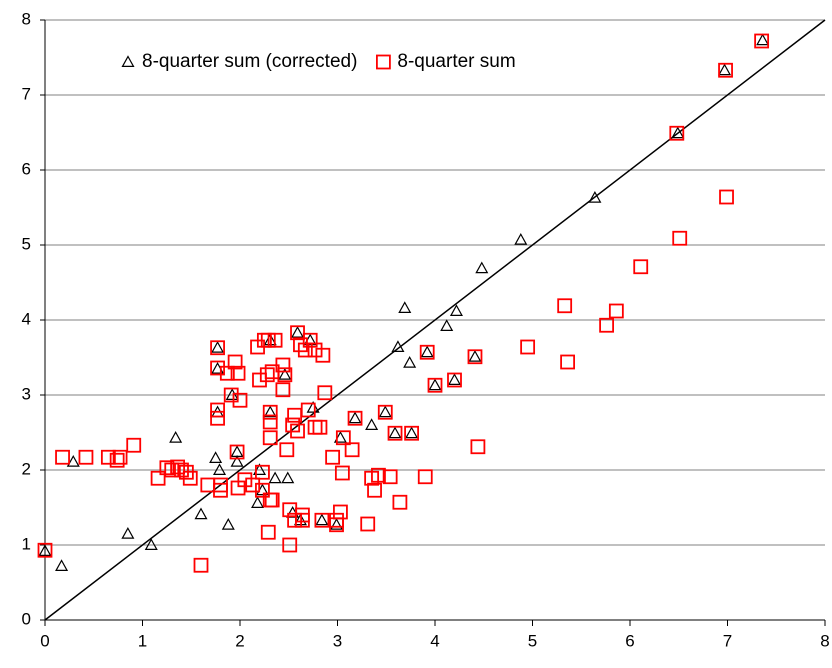 Image resolution: width=832 pixels, height=668 pixels. What do you see at coordinates (26, 468) in the screenshot?
I see `y-tick-label: 2` at bounding box center [26, 468].